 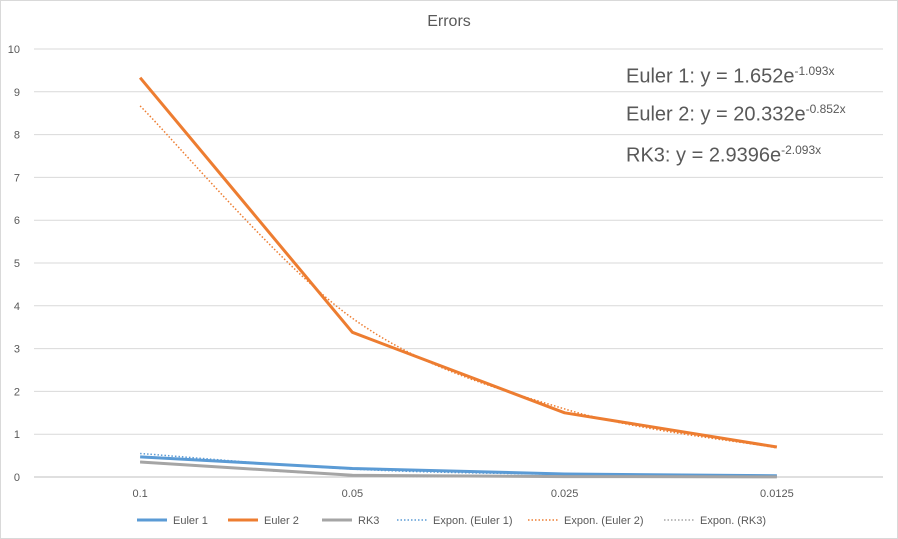 What do you see at coordinates (352, 494) in the screenshot?
I see `x-tick-label: 0.05` at bounding box center [352, 494].